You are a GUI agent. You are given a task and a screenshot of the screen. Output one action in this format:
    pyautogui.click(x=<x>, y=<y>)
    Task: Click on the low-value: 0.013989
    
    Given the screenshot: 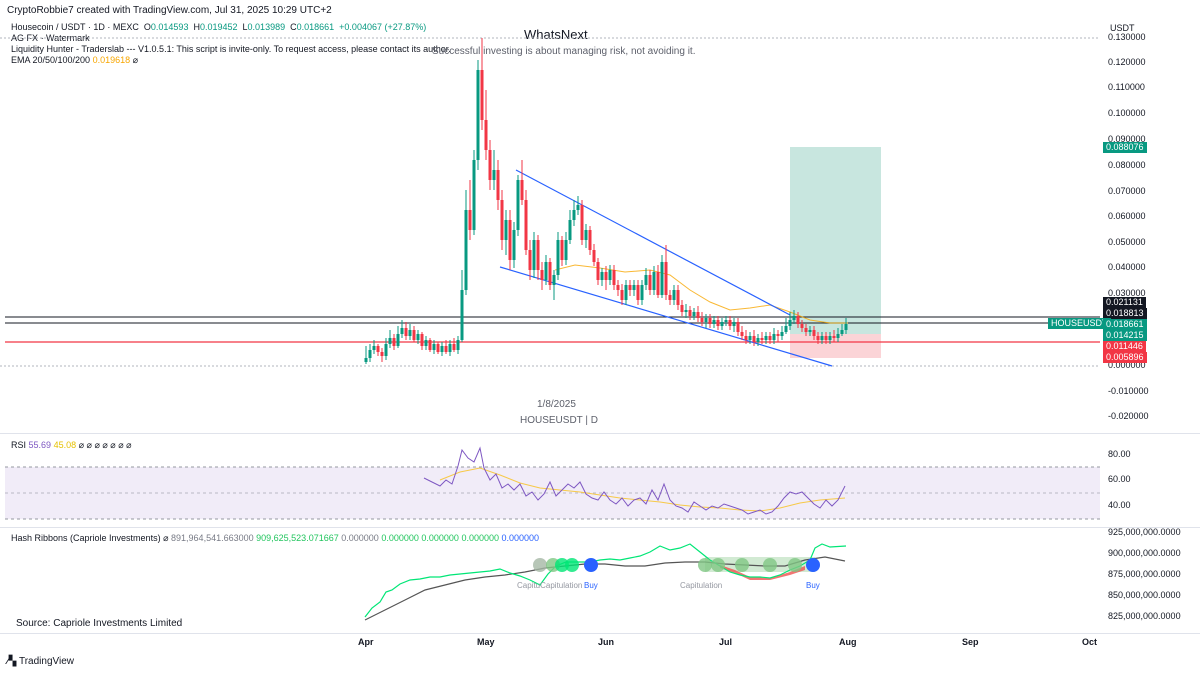 What is the action you would take?
    pyautogui.click(x=266, y=27)
    